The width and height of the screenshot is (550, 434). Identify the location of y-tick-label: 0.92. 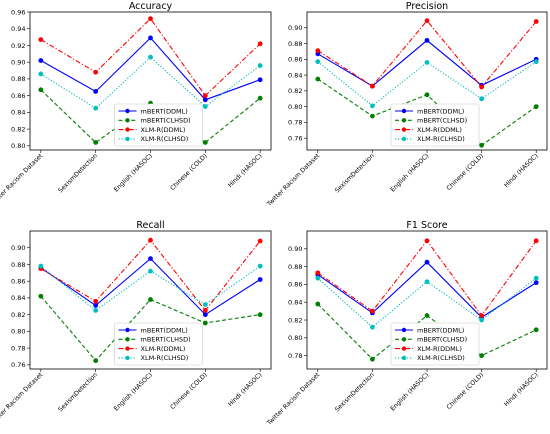
(18, 46).